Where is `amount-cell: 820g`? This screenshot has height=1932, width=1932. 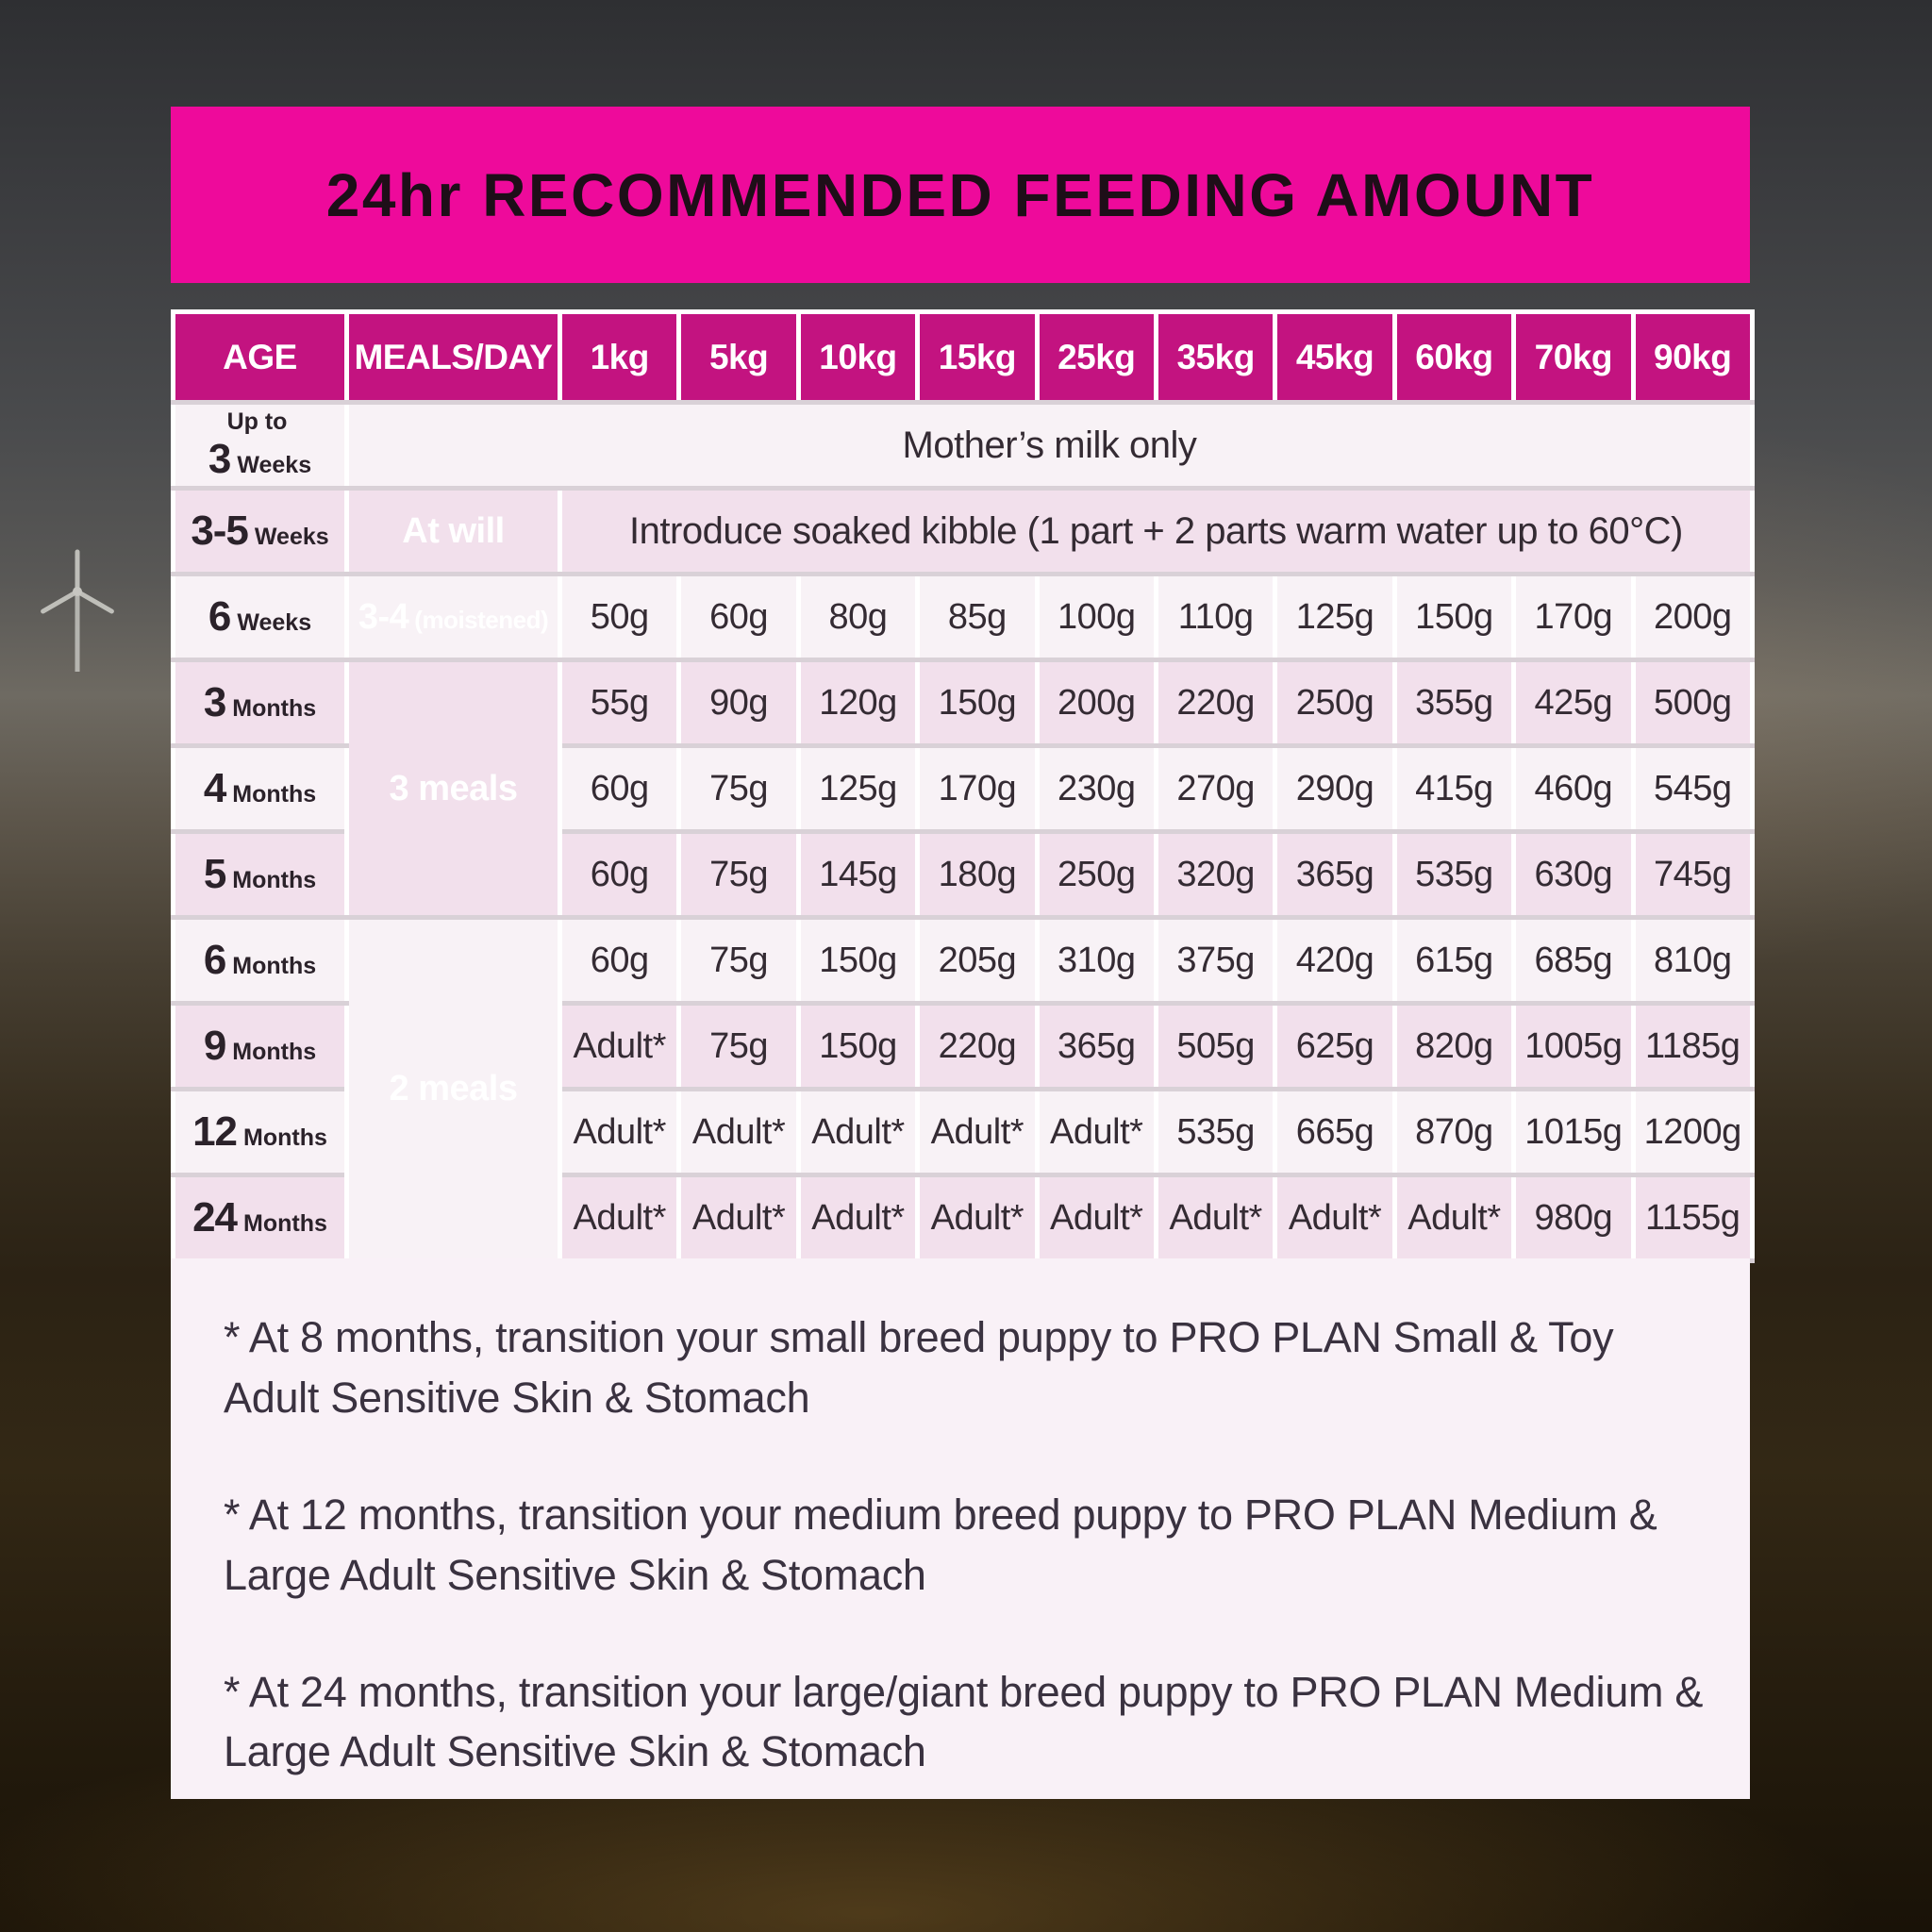
amount-cell: 820g is located at coordinates (1454, 1046).